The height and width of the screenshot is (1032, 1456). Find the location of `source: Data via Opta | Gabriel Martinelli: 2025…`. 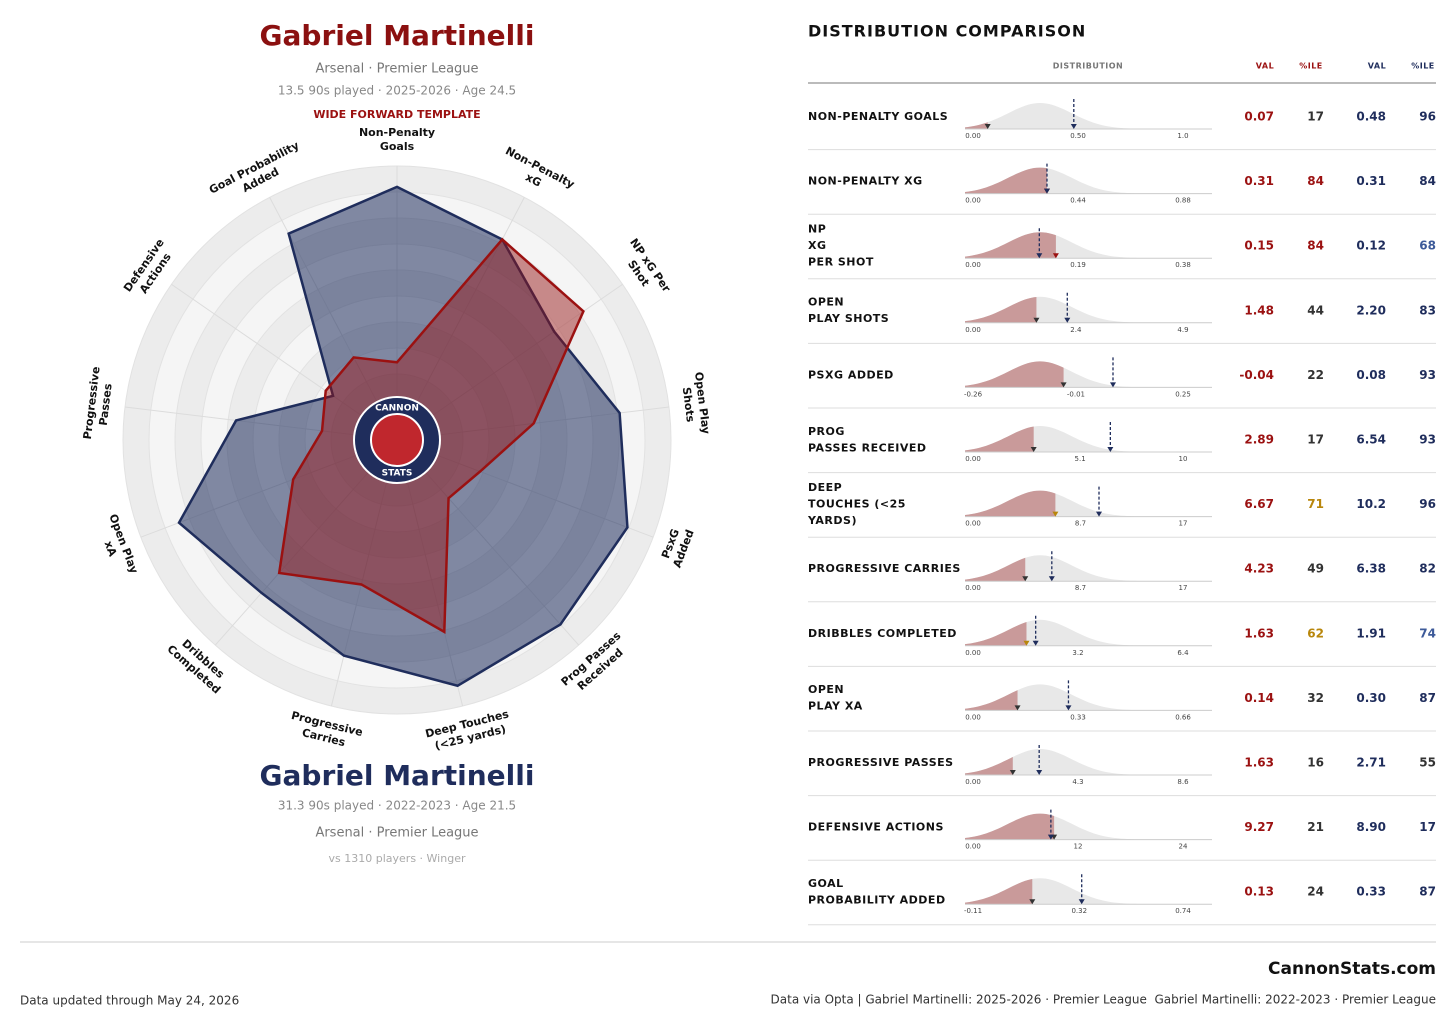

source: Data via Opta | Gabriel Martinelli: 2025… is located at coordinates (1103, 1000).